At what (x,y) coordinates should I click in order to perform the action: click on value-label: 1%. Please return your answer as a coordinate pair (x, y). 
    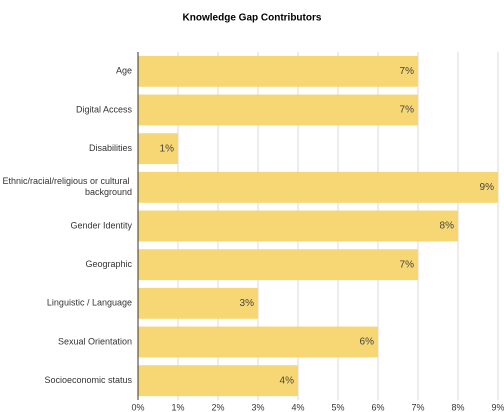
    Looking at the image, I should click on (167, 148).